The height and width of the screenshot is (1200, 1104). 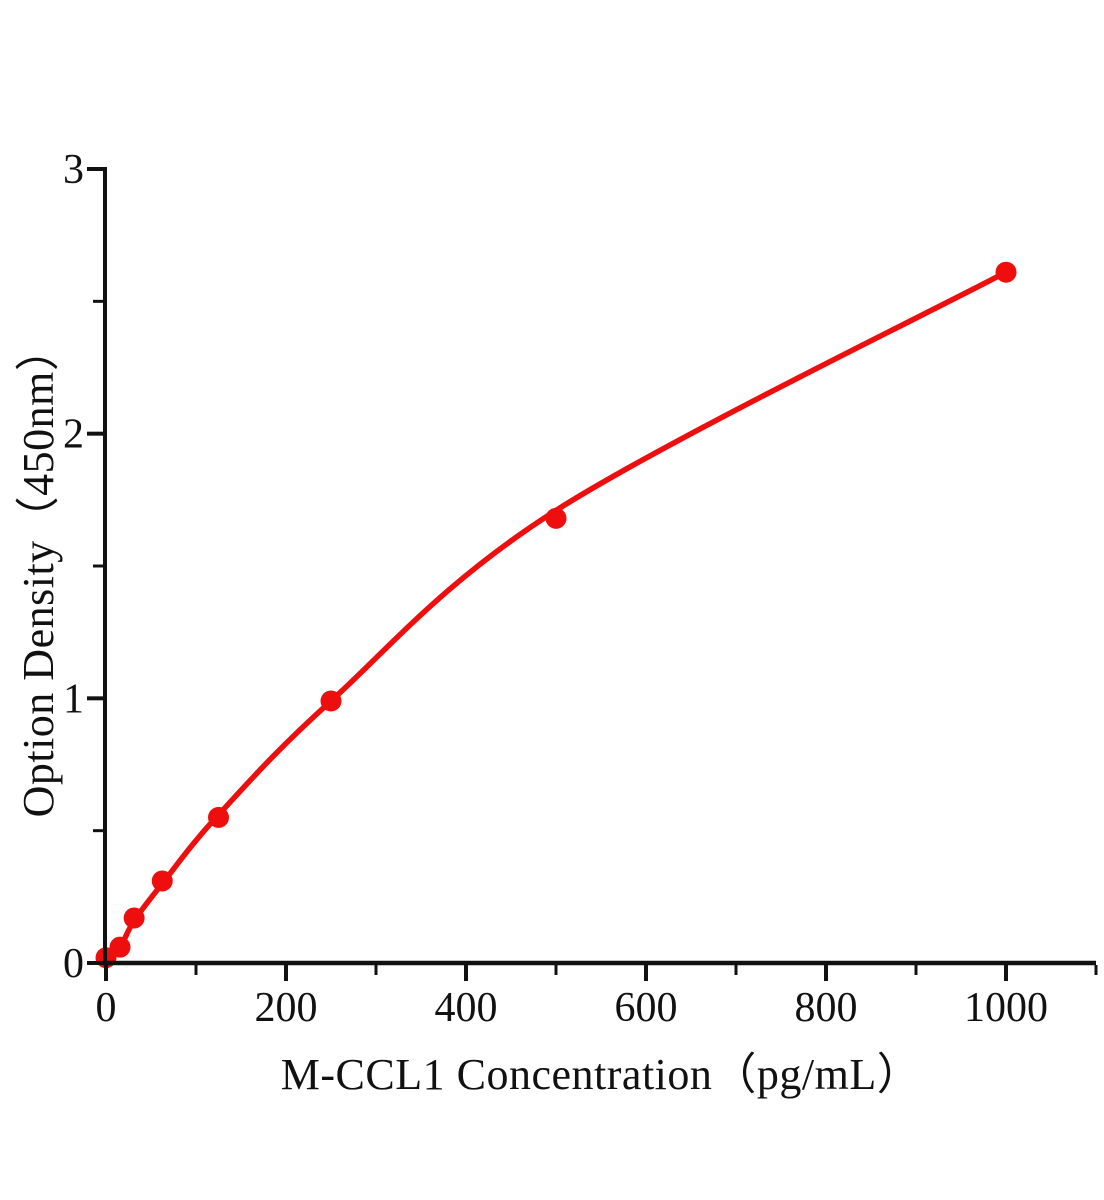 What do you see at coordinates (286, 1008) in the screenshot?
I see `x-axis-tick-label: 200` at bounding box center [286, 1008].